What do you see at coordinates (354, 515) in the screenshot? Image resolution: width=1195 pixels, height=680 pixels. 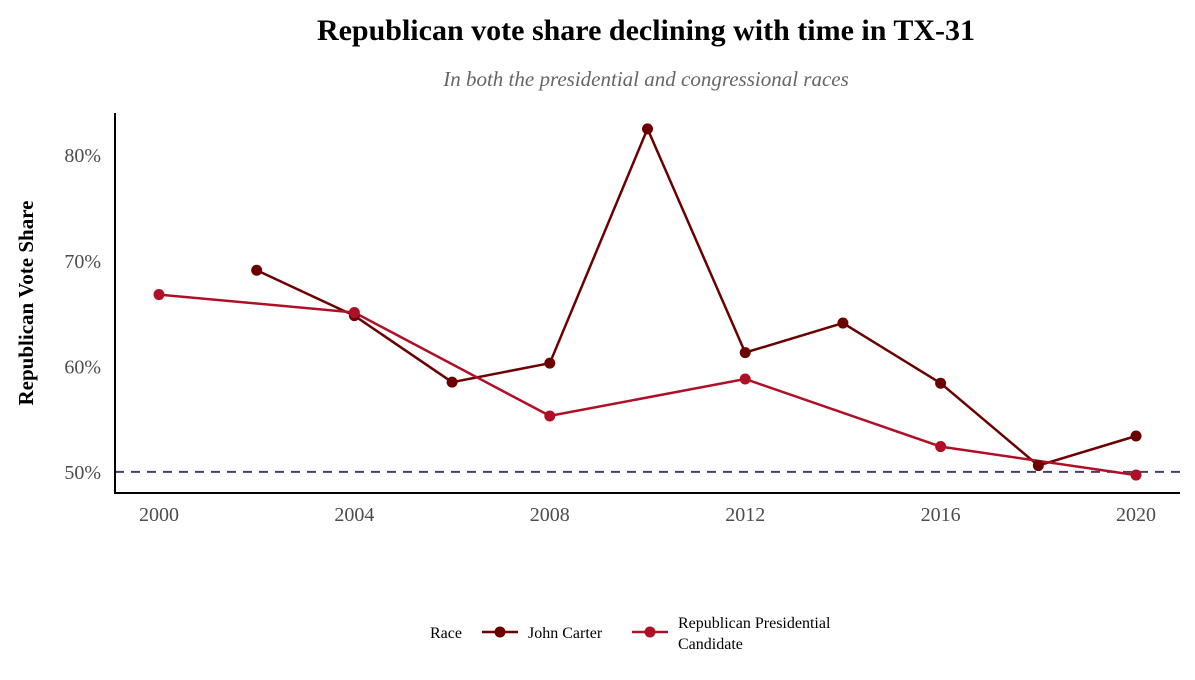 I see `x-tick-label: 2004` at bounding box center [354, 515].